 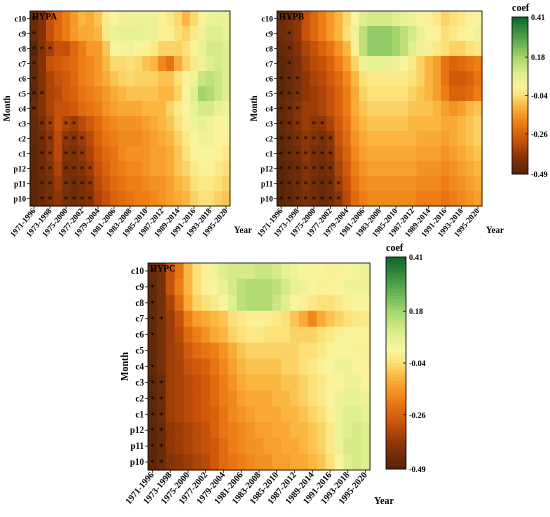 I want to click on panel-title: HYPA, so click(x=44, y=16).